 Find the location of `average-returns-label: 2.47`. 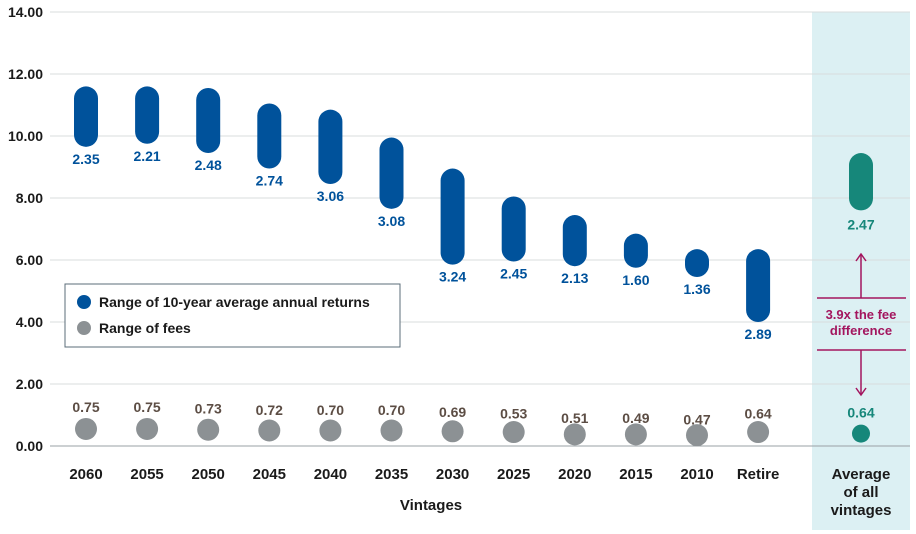

average-returns-label: 2.47 is located at coordinates (860, 224).